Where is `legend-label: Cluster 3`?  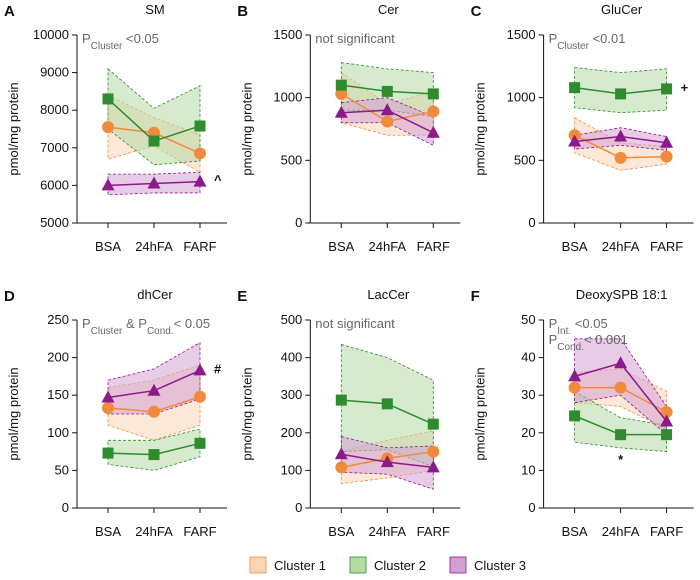 legend-label: Cluster 3 is located at coordinates (500, 565).